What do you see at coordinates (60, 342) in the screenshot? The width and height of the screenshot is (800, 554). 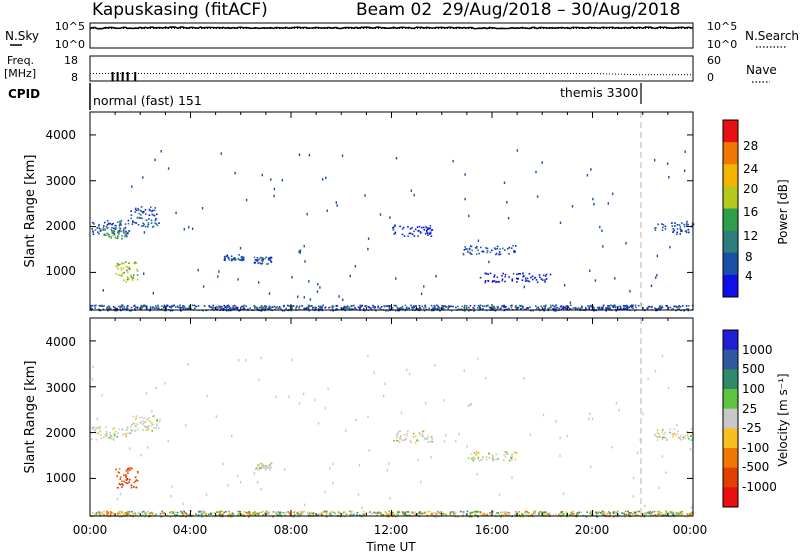 I see `velocity-ytick-4000: 4000` at bounding box center [60, 342].